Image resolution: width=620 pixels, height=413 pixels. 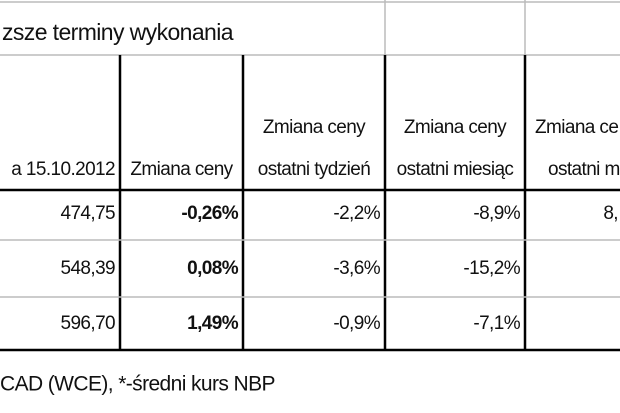 What do you see at coordinates (209, 213) in the screenshot?
I see `table-cell: -0,26%` at bounding box center [209, 213].